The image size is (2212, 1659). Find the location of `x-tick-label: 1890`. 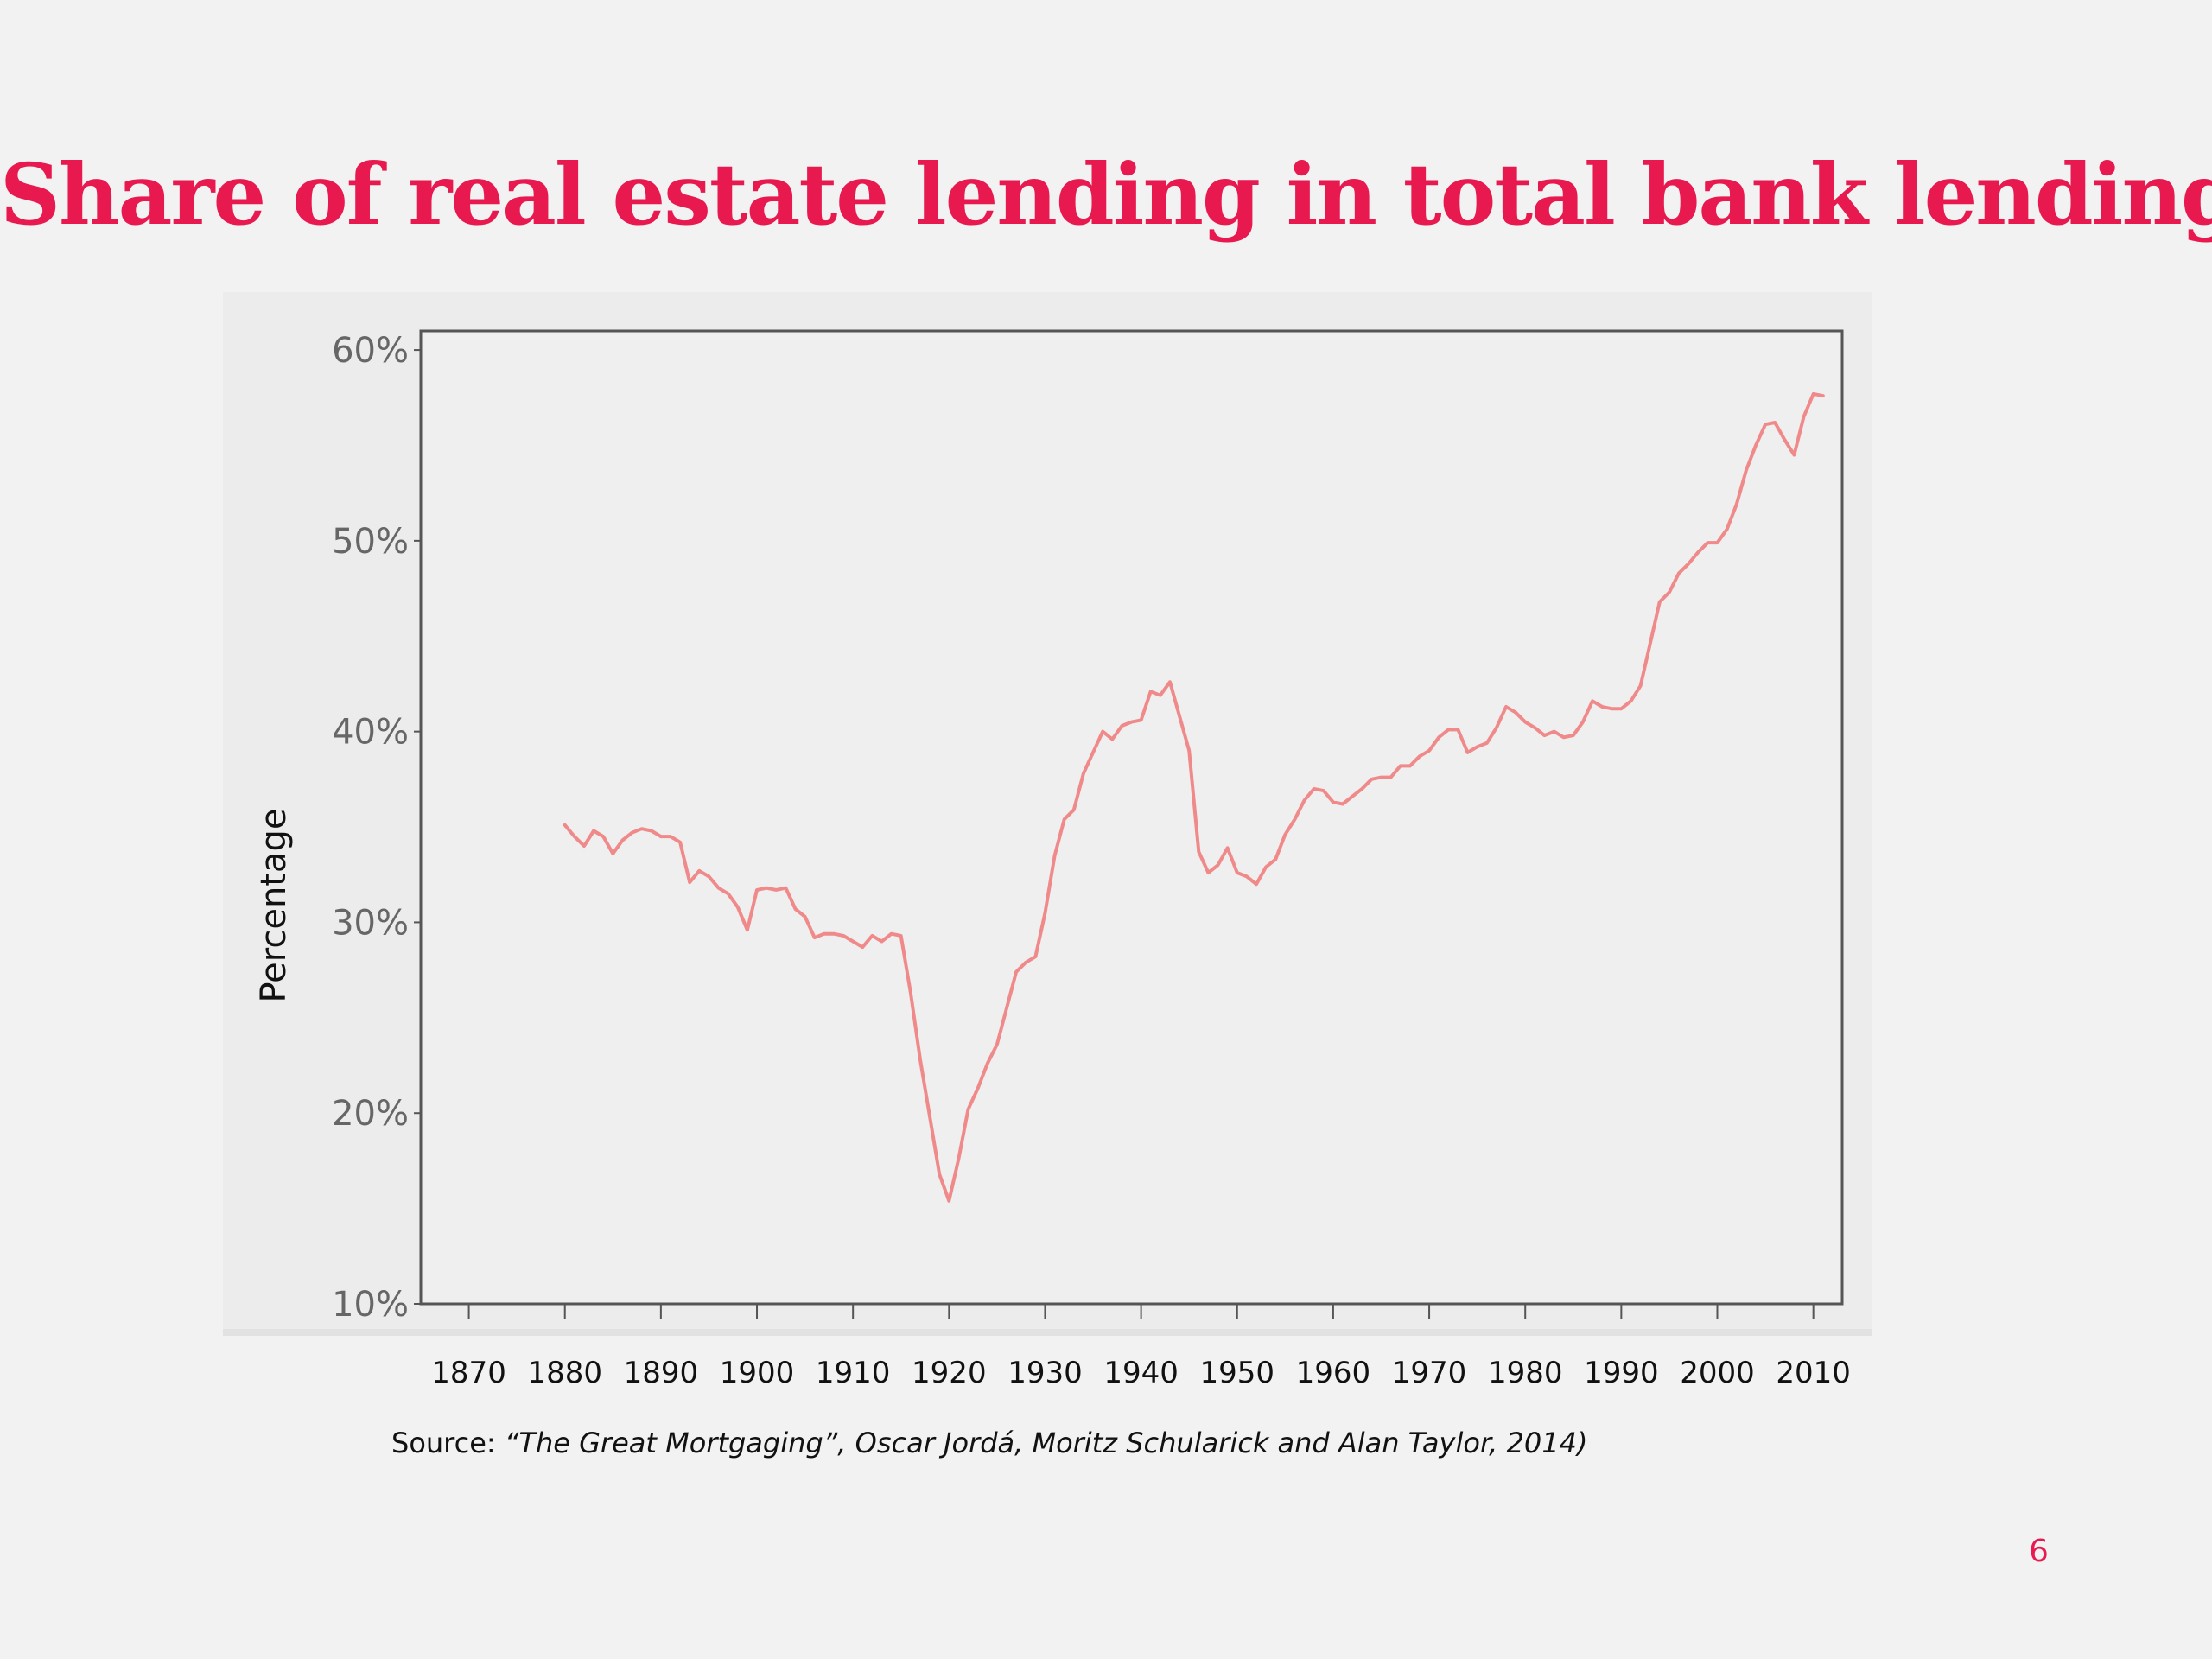

x-tick-label: 1890 is located at coordinates (661, 1373).